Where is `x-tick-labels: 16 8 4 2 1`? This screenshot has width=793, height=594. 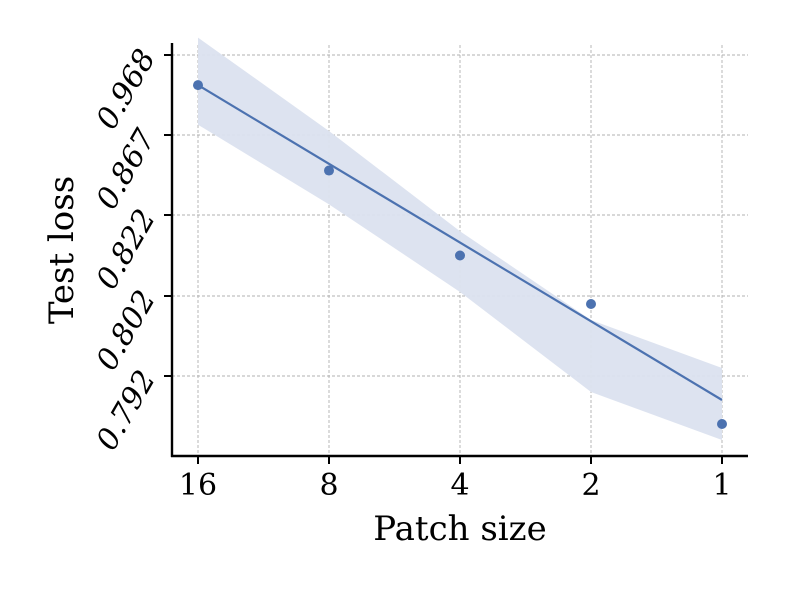
x-tick-labels: 16 8 4 2 1 is located at coordinates (455, 485).